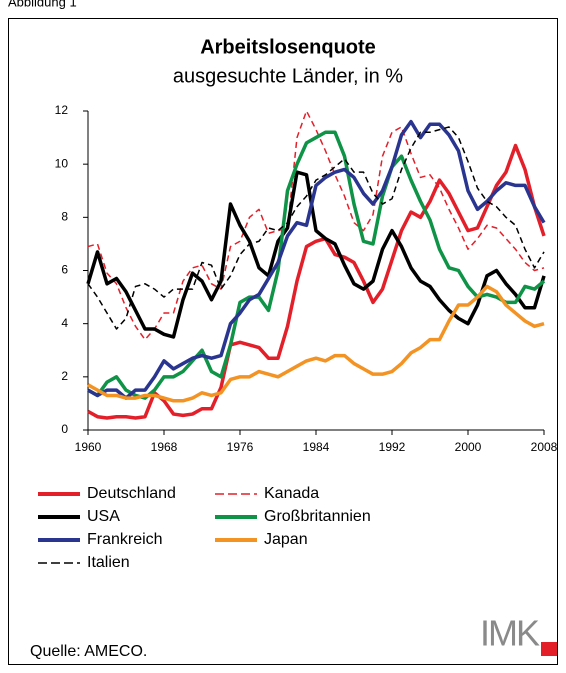 Image resolution: width=566 pixels, height=673 pixels. I want to click on x-tick-label: 2000, so click(468, 447).